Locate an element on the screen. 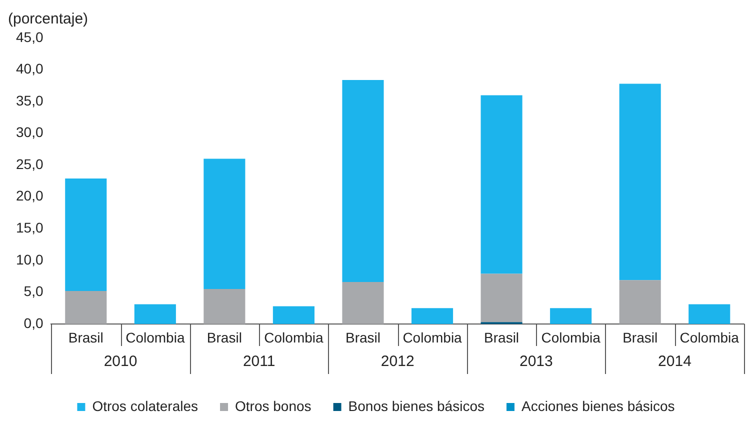  y-tick-label: 30,0 is located at coordinates (30, 132).